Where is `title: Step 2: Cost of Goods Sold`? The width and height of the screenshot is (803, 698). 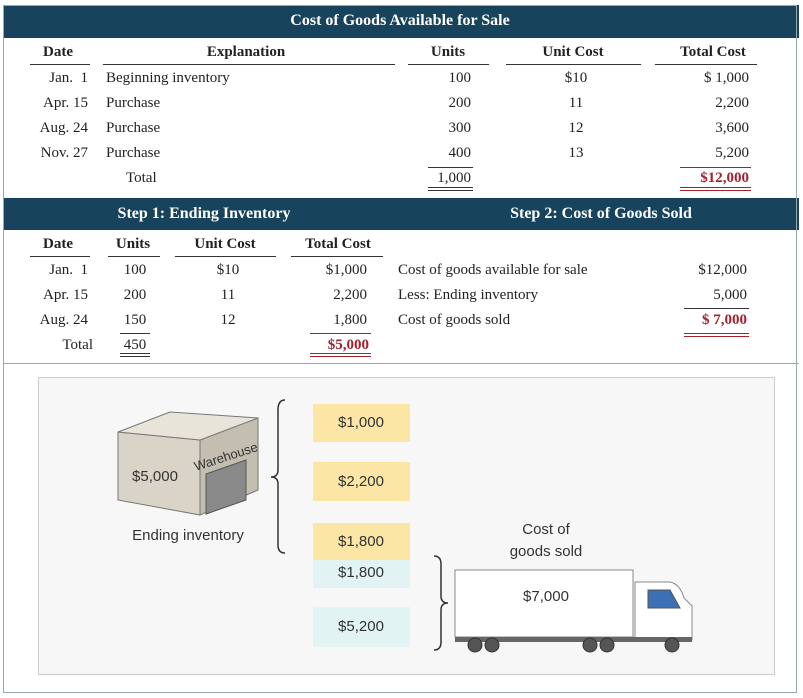
title: Step 2: Cost of Goods Sold is located at coordinates (601, 213).